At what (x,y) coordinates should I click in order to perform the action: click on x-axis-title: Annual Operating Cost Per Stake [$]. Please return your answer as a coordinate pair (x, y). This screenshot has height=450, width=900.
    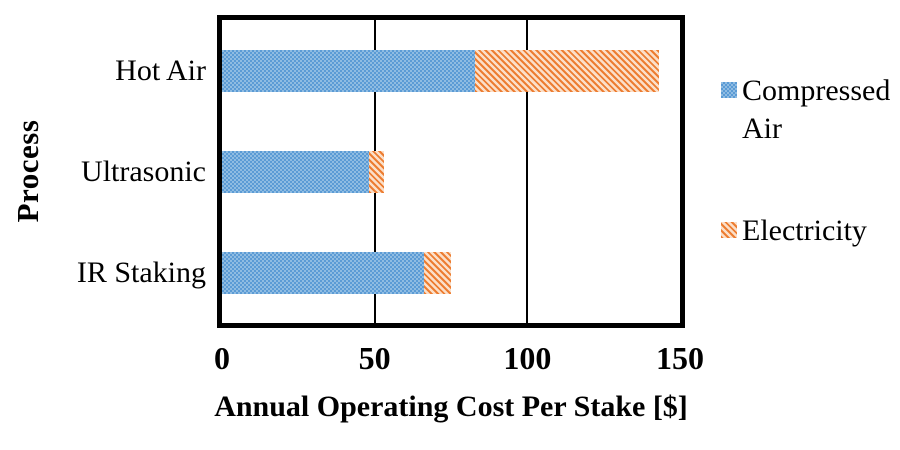
    Looking at the image, I should click on (451, 406).